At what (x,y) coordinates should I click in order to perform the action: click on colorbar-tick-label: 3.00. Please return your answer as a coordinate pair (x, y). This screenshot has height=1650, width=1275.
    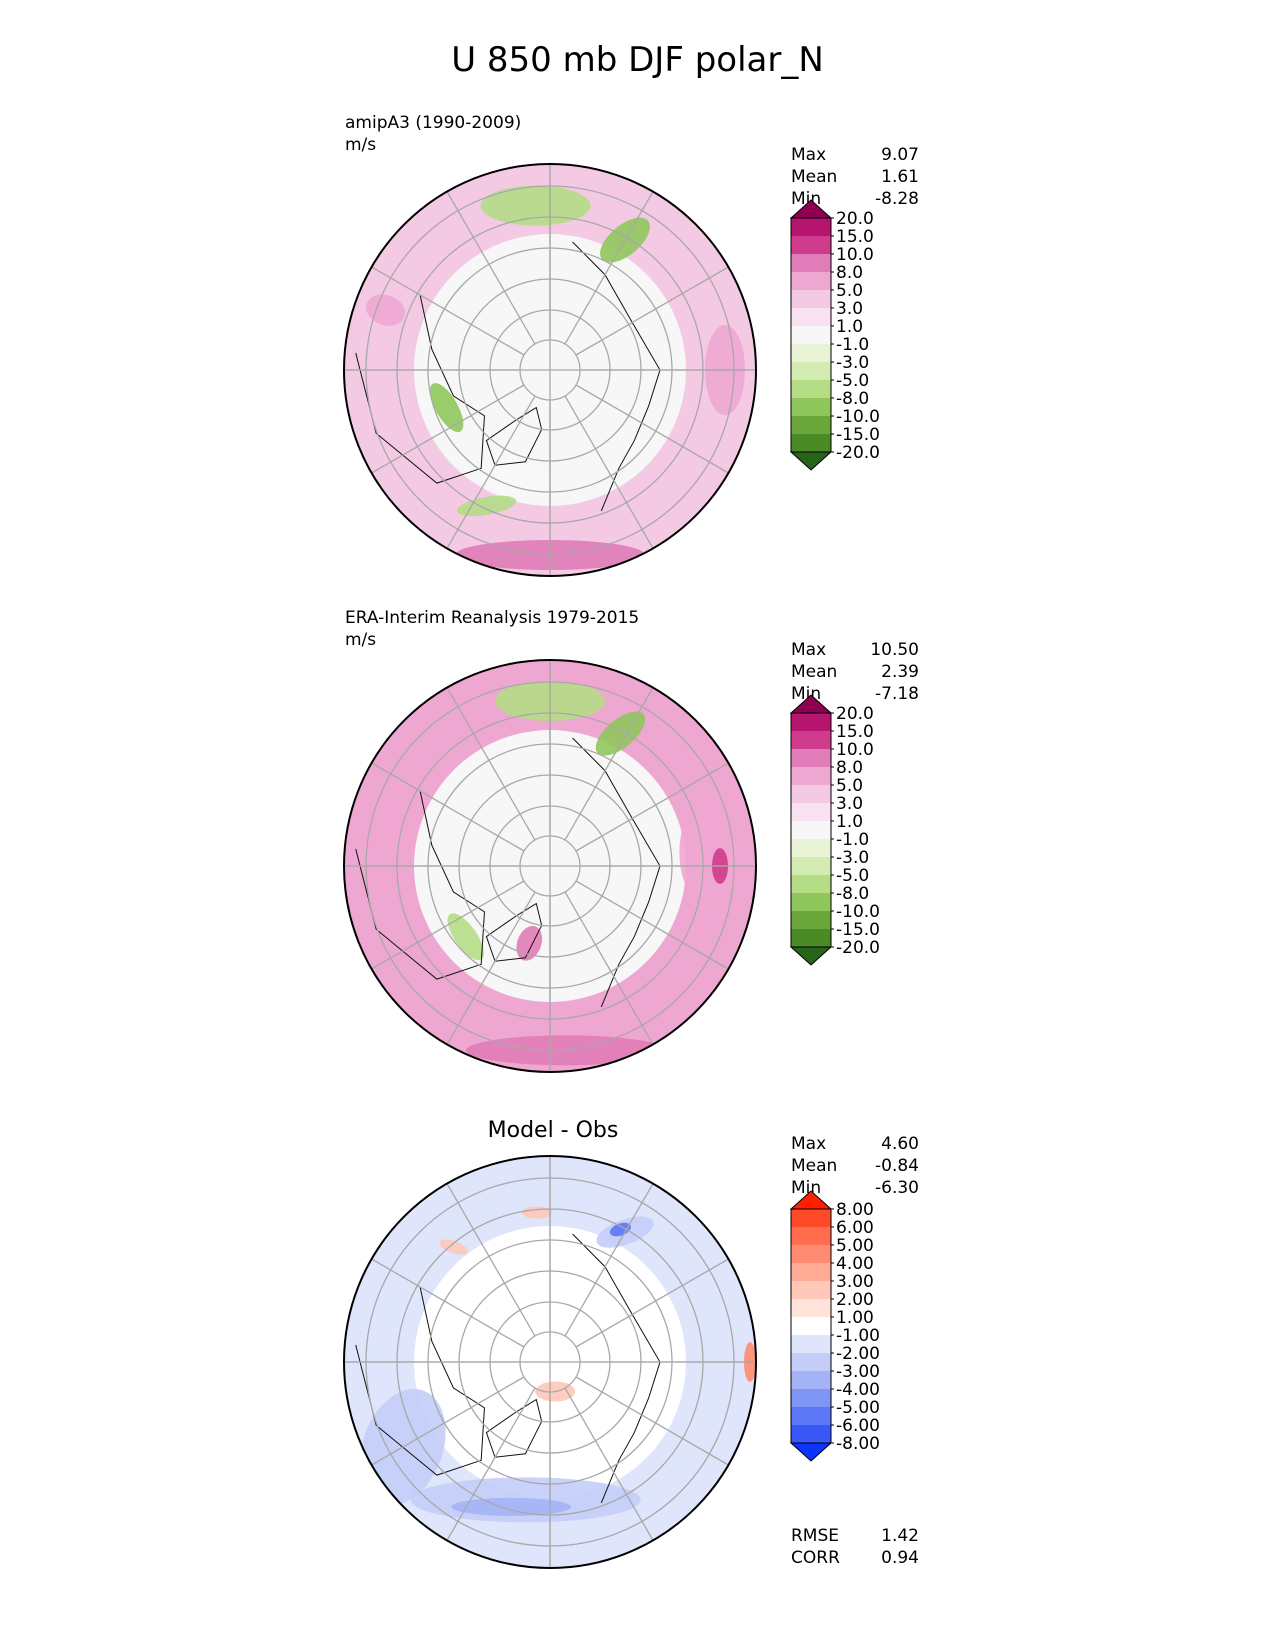
    Looking at the image, I should click on (855, 1282).